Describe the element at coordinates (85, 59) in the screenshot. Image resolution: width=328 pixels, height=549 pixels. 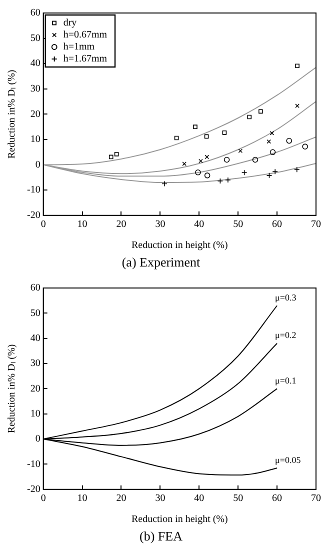
I see `legend-label: h=1.67mm` at that location.